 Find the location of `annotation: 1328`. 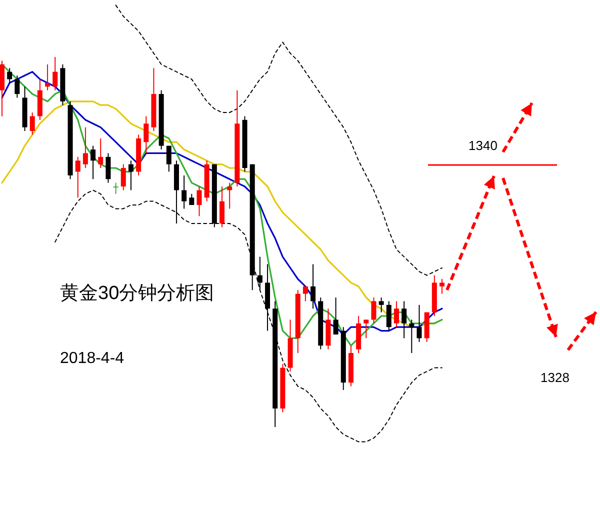

annotation: 1328 is located at coordinates (555, 377).